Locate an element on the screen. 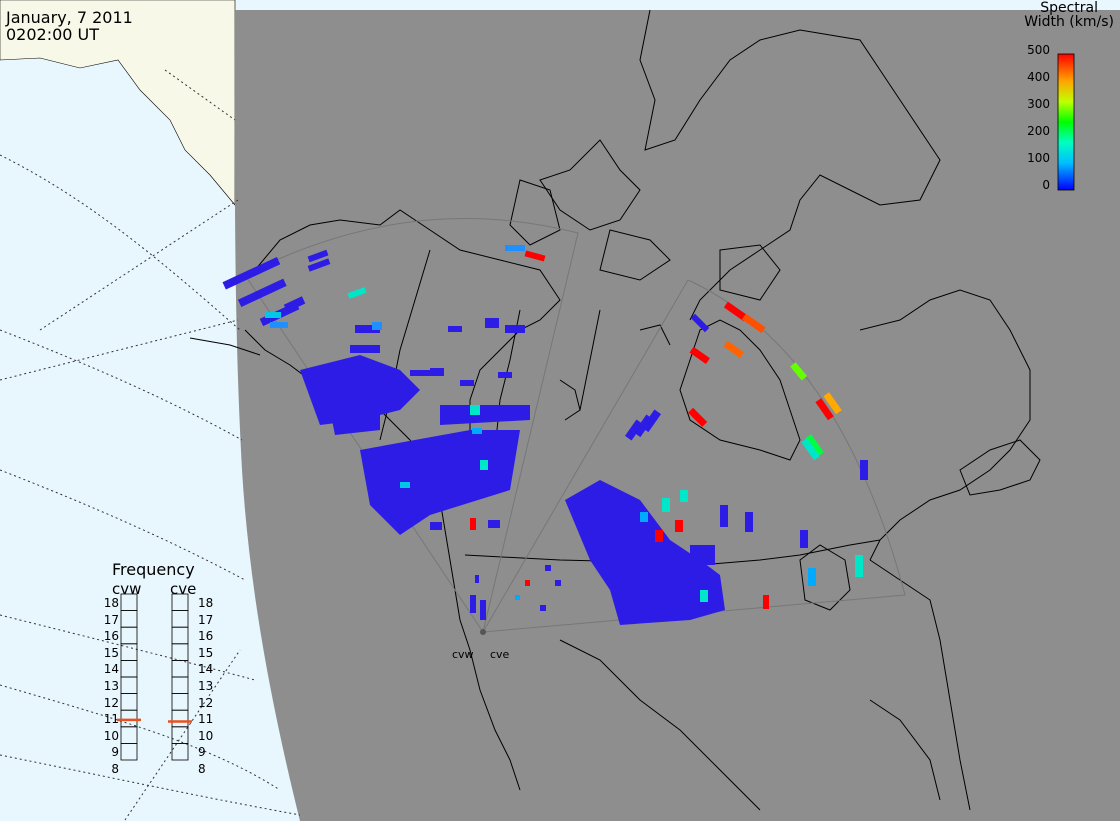 This screenshot has height=821, width=1120. cvw-frequency-cell is located at coordinates (129, 752).